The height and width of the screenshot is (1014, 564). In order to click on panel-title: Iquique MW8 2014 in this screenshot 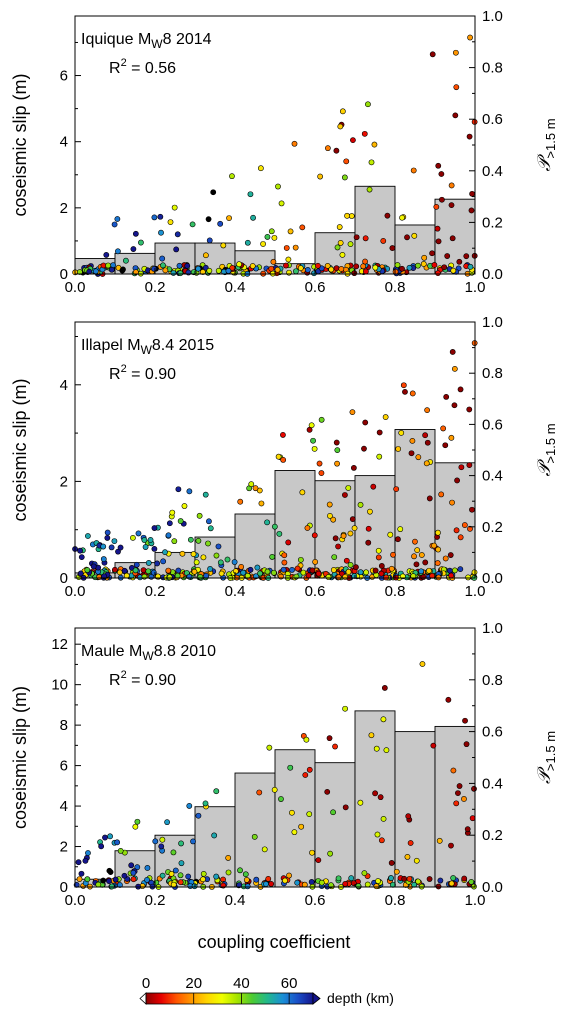, I will do `click(146, 41)`.